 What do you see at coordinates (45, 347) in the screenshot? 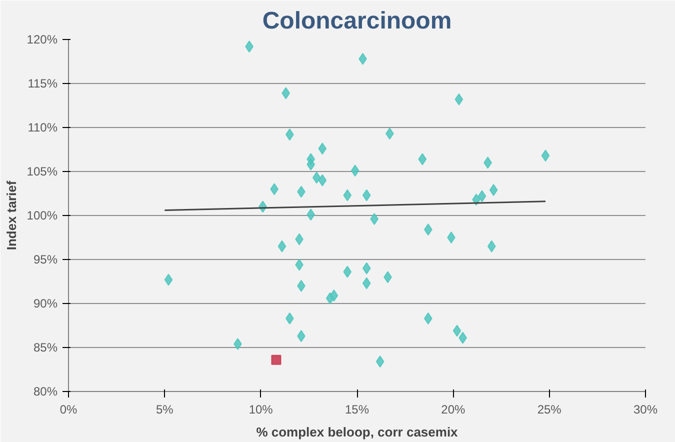
I see `y-tick-label: 85%` at bounding box center [45, 347].